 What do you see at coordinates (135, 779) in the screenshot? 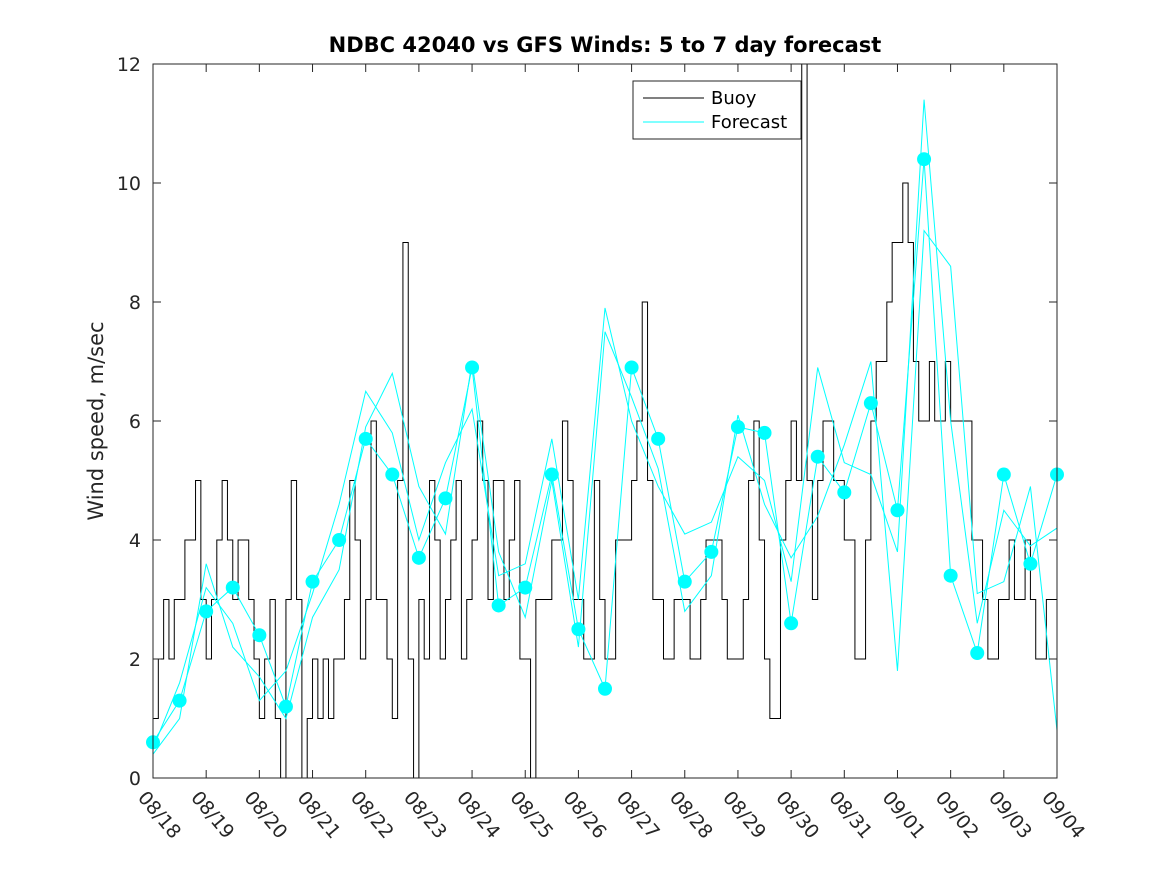
I see `y-tick-label: 0` at bounding box center [135, 779].